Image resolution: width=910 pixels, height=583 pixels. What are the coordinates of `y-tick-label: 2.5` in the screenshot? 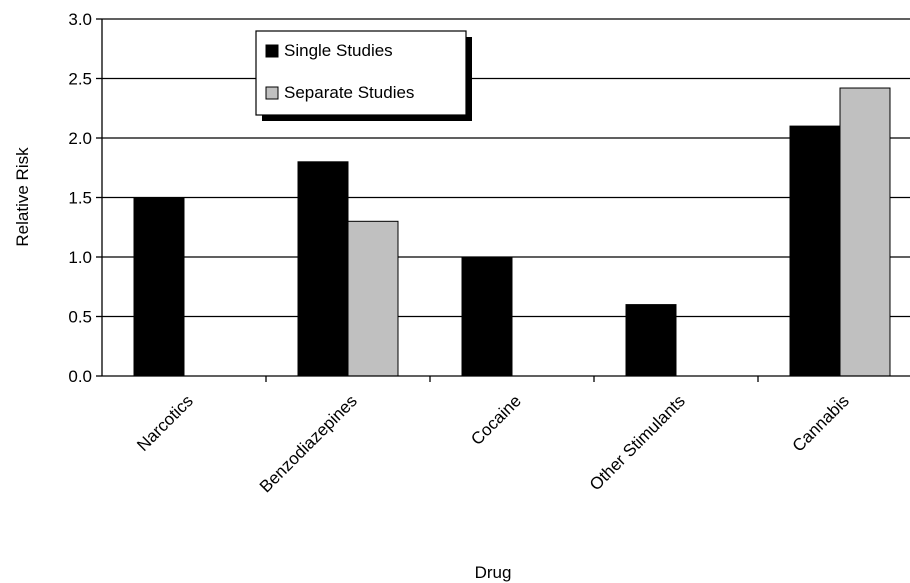 It's located at (80, 79).